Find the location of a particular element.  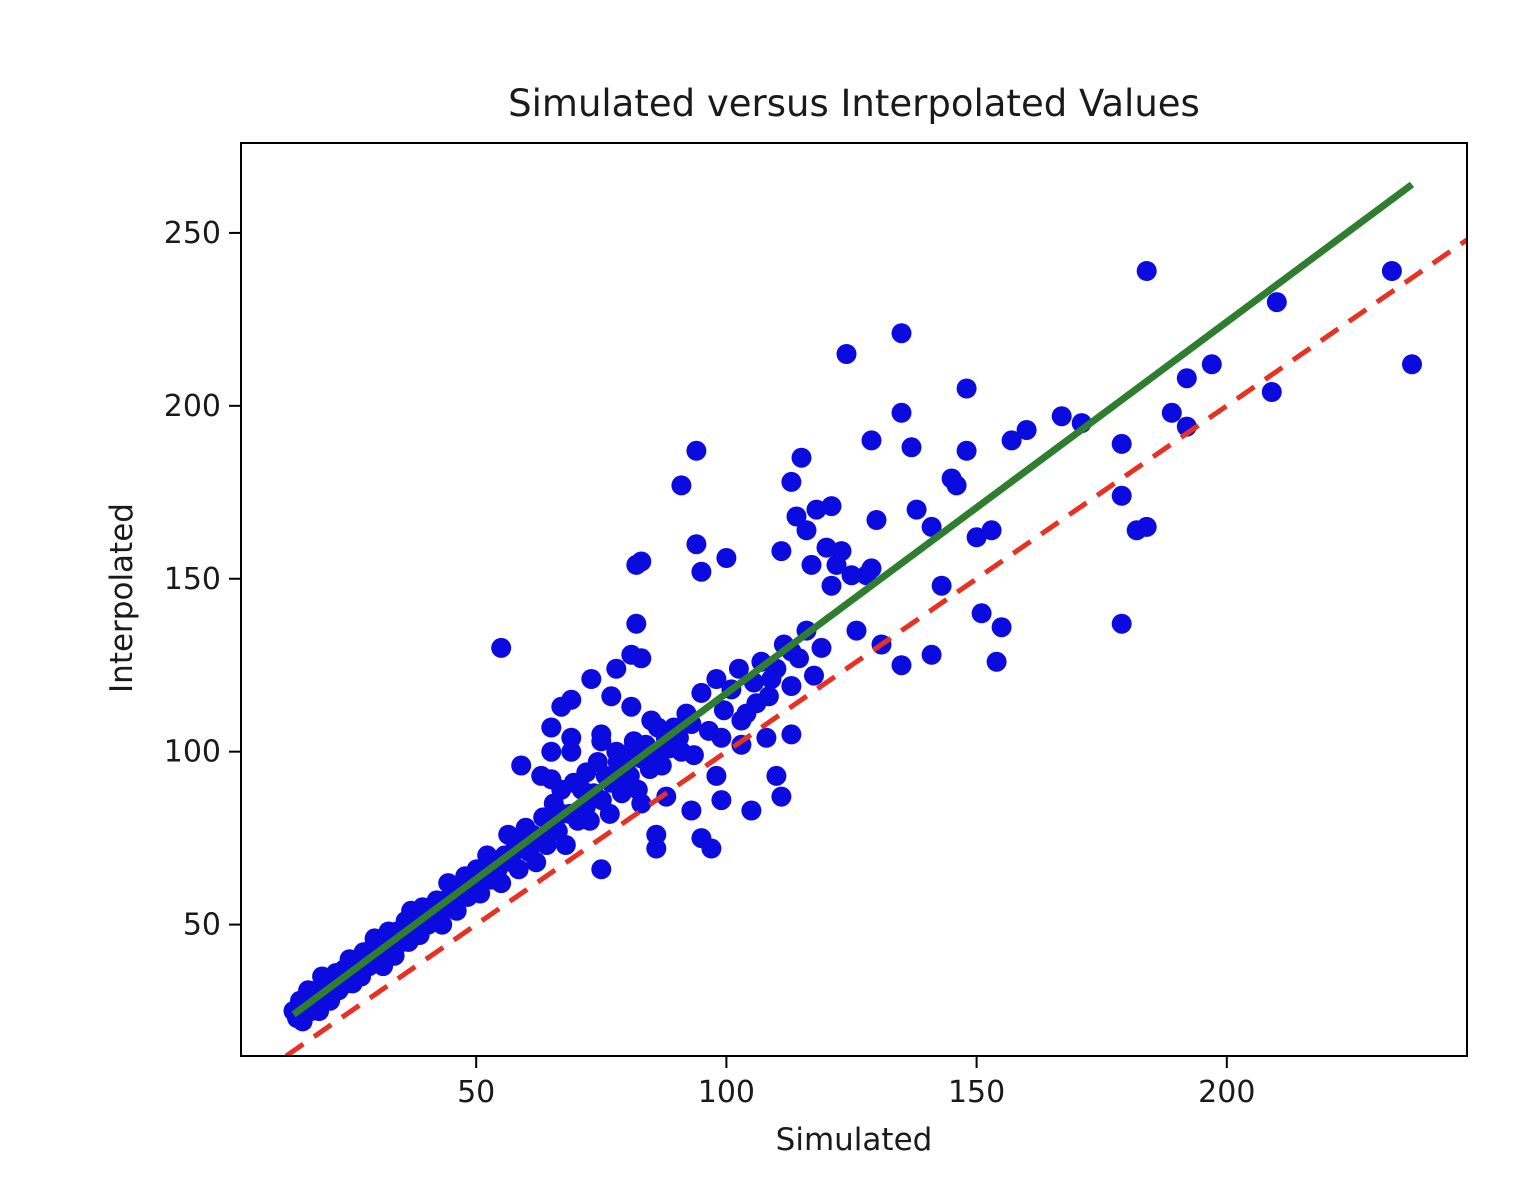

y-axis-label: Interpolated is located at coordinates (122, 598).